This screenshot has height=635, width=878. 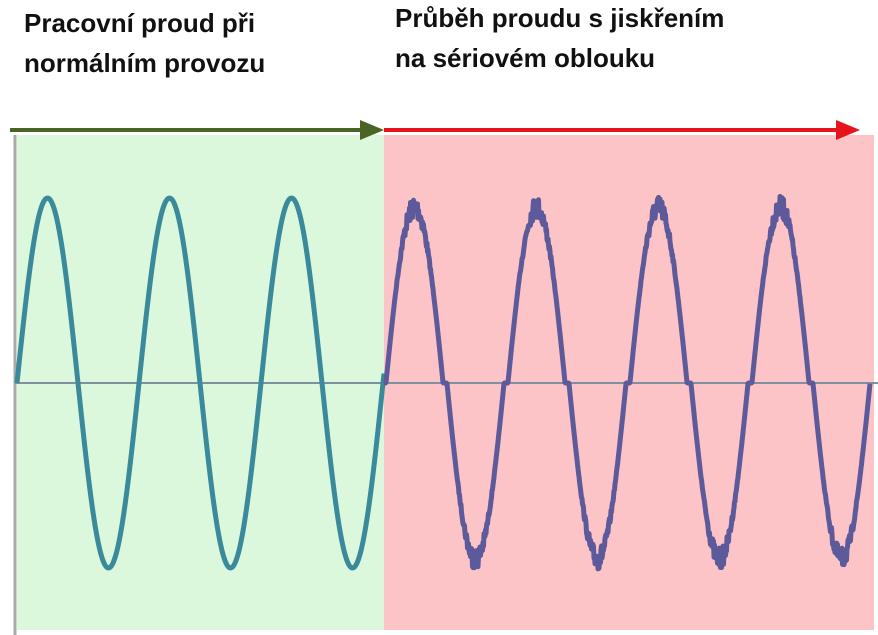 What do you see at coordinates (848, 130) in the screenshot?
I see `arc-arrow-head` at bounding box center [848, 130].